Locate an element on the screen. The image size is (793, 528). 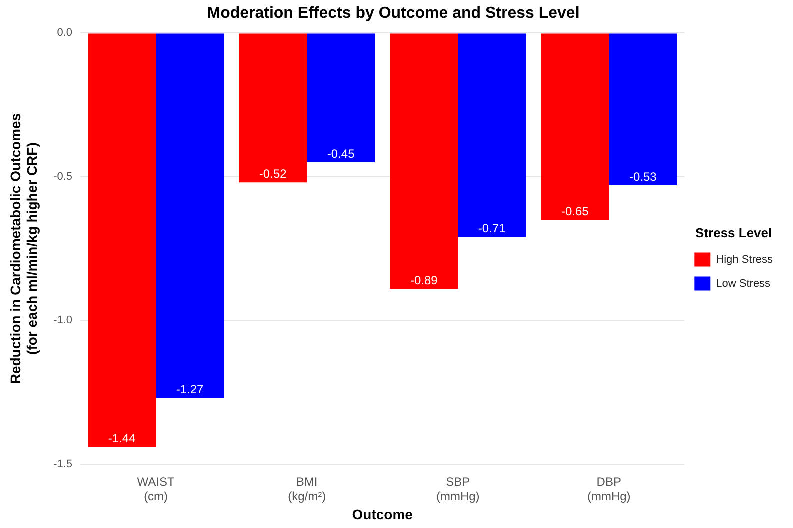
x-tick-label: SBP (mmHg) is located at coordinates (458, 489).